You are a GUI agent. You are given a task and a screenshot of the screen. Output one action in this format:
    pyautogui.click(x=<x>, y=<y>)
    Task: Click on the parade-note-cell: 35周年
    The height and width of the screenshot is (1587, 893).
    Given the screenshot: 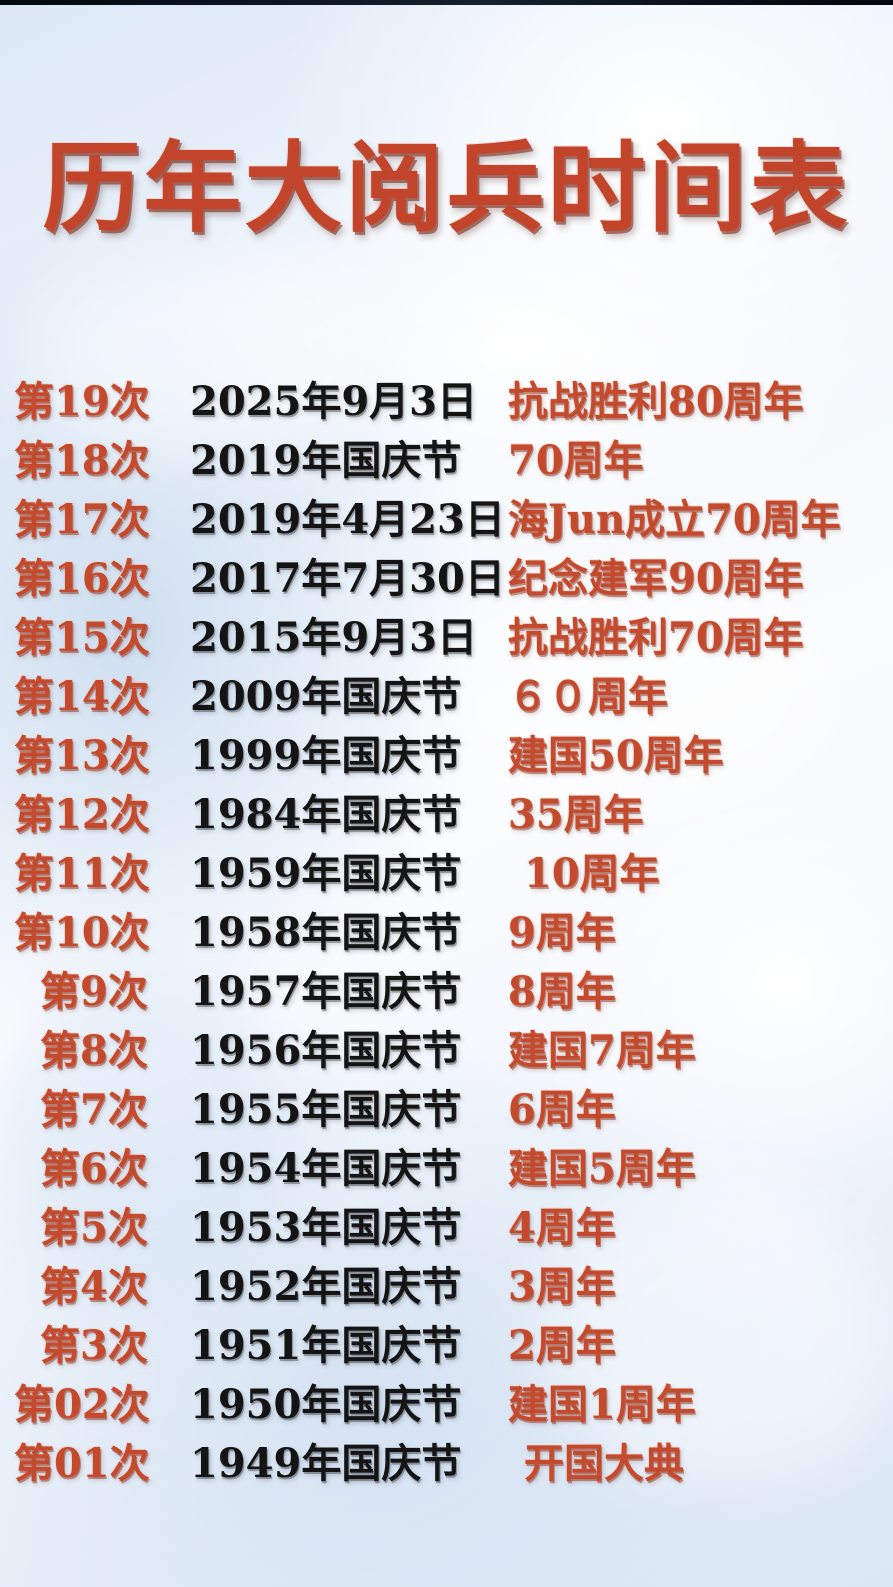 What is the action you would take?
    pyautogui.click(x=576, y=814)
    